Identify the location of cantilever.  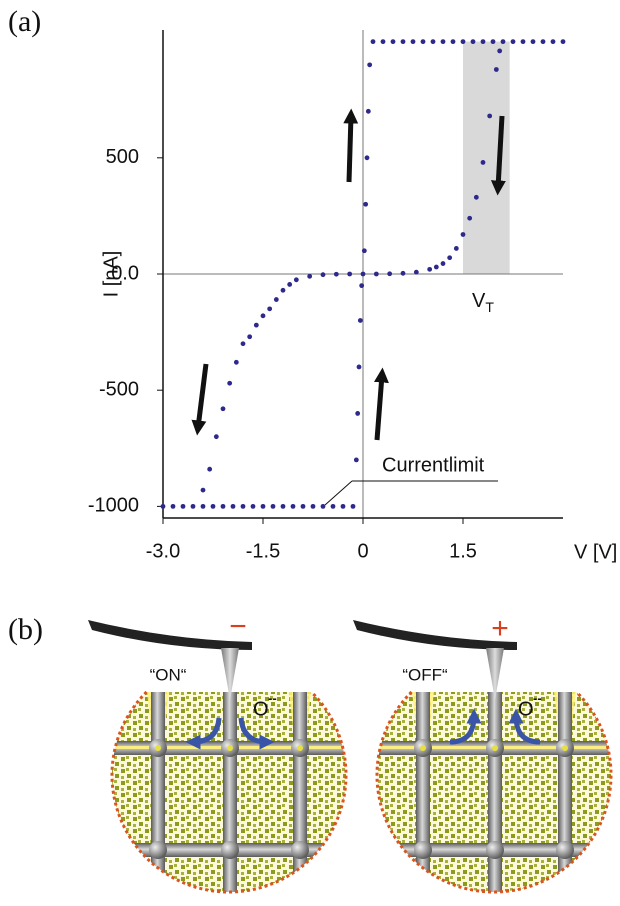
(170, 635).